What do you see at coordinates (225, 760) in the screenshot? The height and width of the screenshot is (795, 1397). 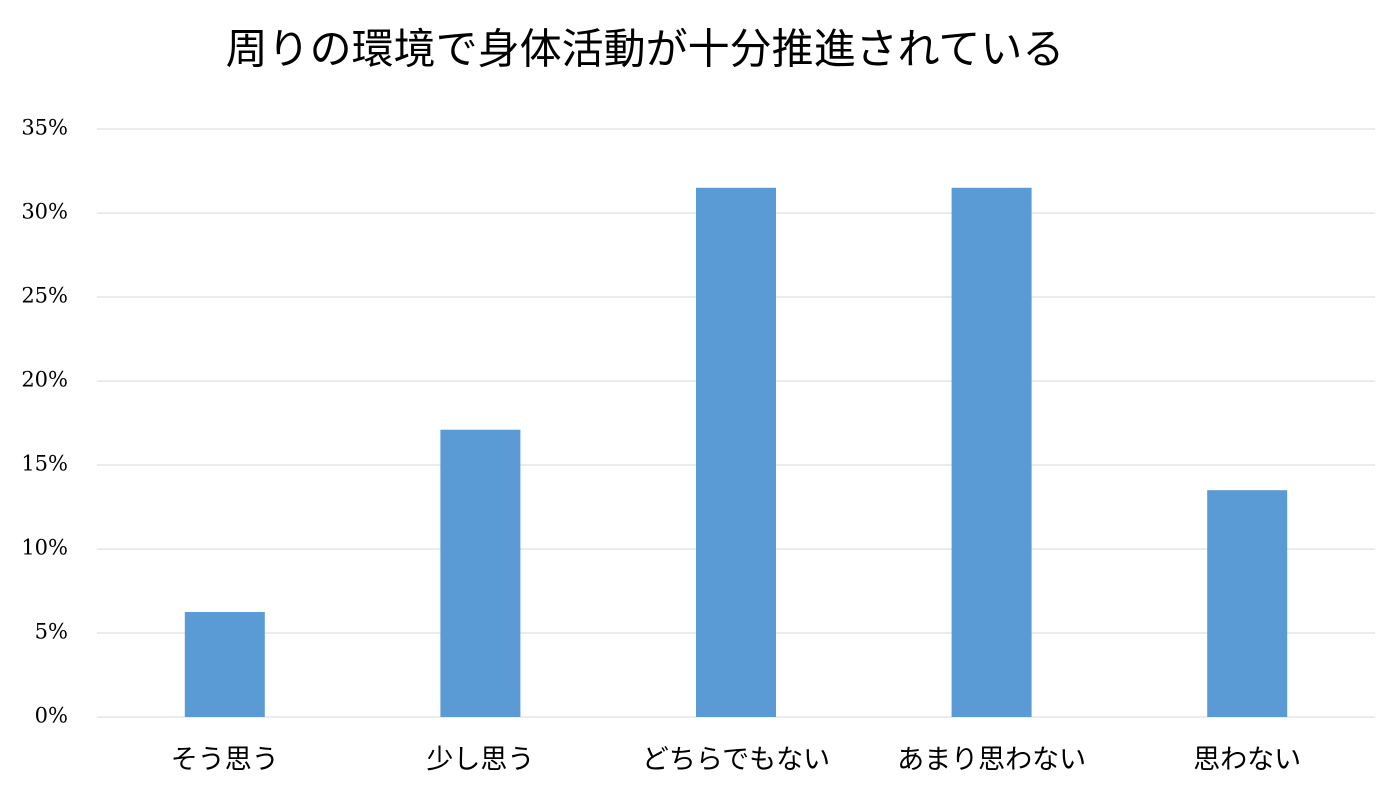 I see `x-tick-label: そう思う` at bounding box center [225, 760].